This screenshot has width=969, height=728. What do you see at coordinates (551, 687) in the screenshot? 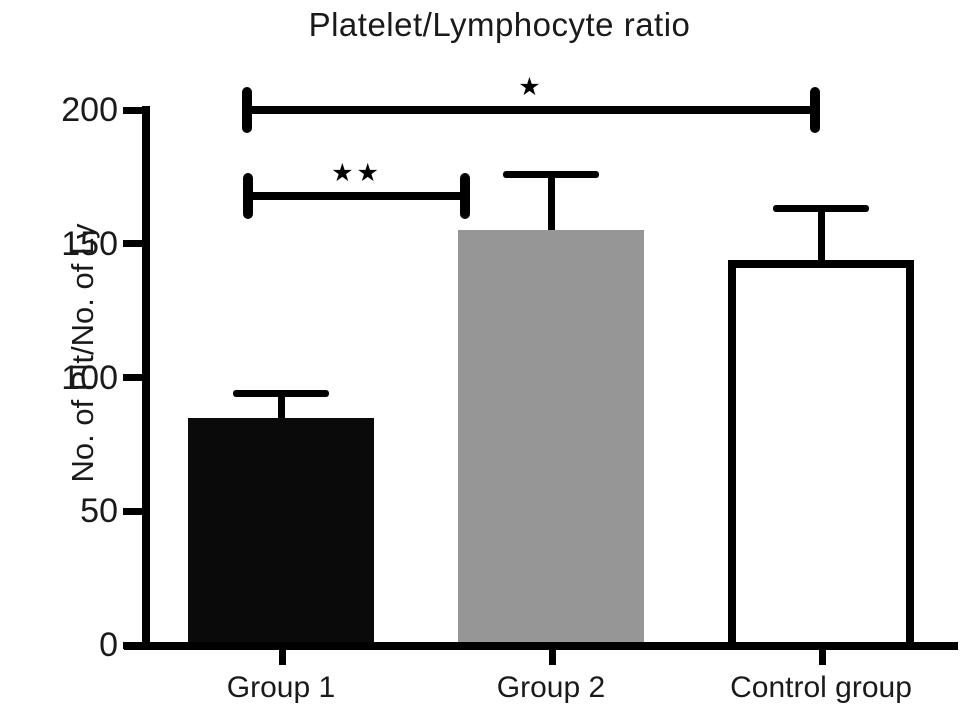
I see `x-category-label: Group 2` at bounding box center [551, 687].